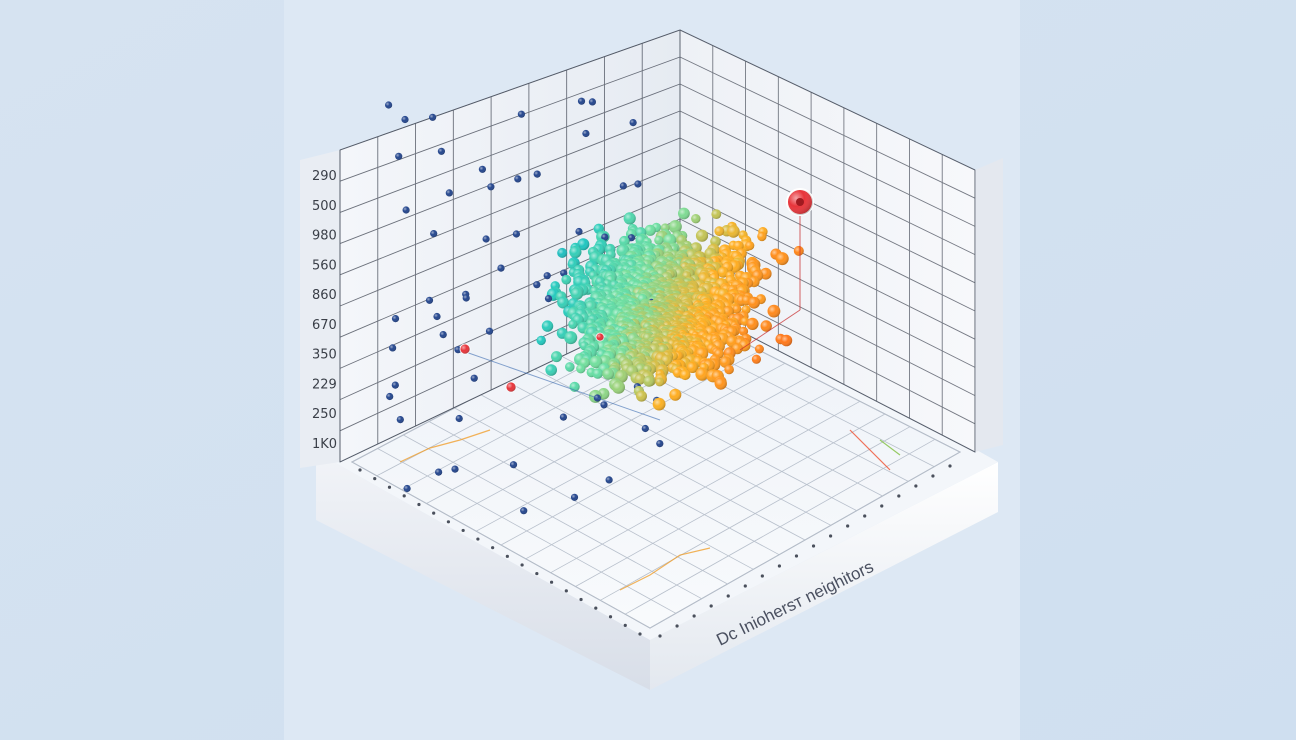 This screenshot has width=1296, height=740. Describe the element at coordinates (324, 206) in the screenshot. I see `y-tick-label: 500` at that location.